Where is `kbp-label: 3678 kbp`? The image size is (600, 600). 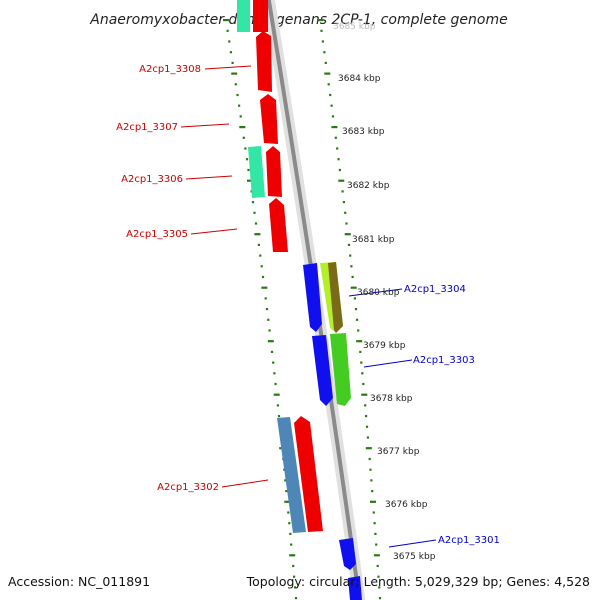
kbp-label: 3678 kbp is located at coordinates (391, 399).